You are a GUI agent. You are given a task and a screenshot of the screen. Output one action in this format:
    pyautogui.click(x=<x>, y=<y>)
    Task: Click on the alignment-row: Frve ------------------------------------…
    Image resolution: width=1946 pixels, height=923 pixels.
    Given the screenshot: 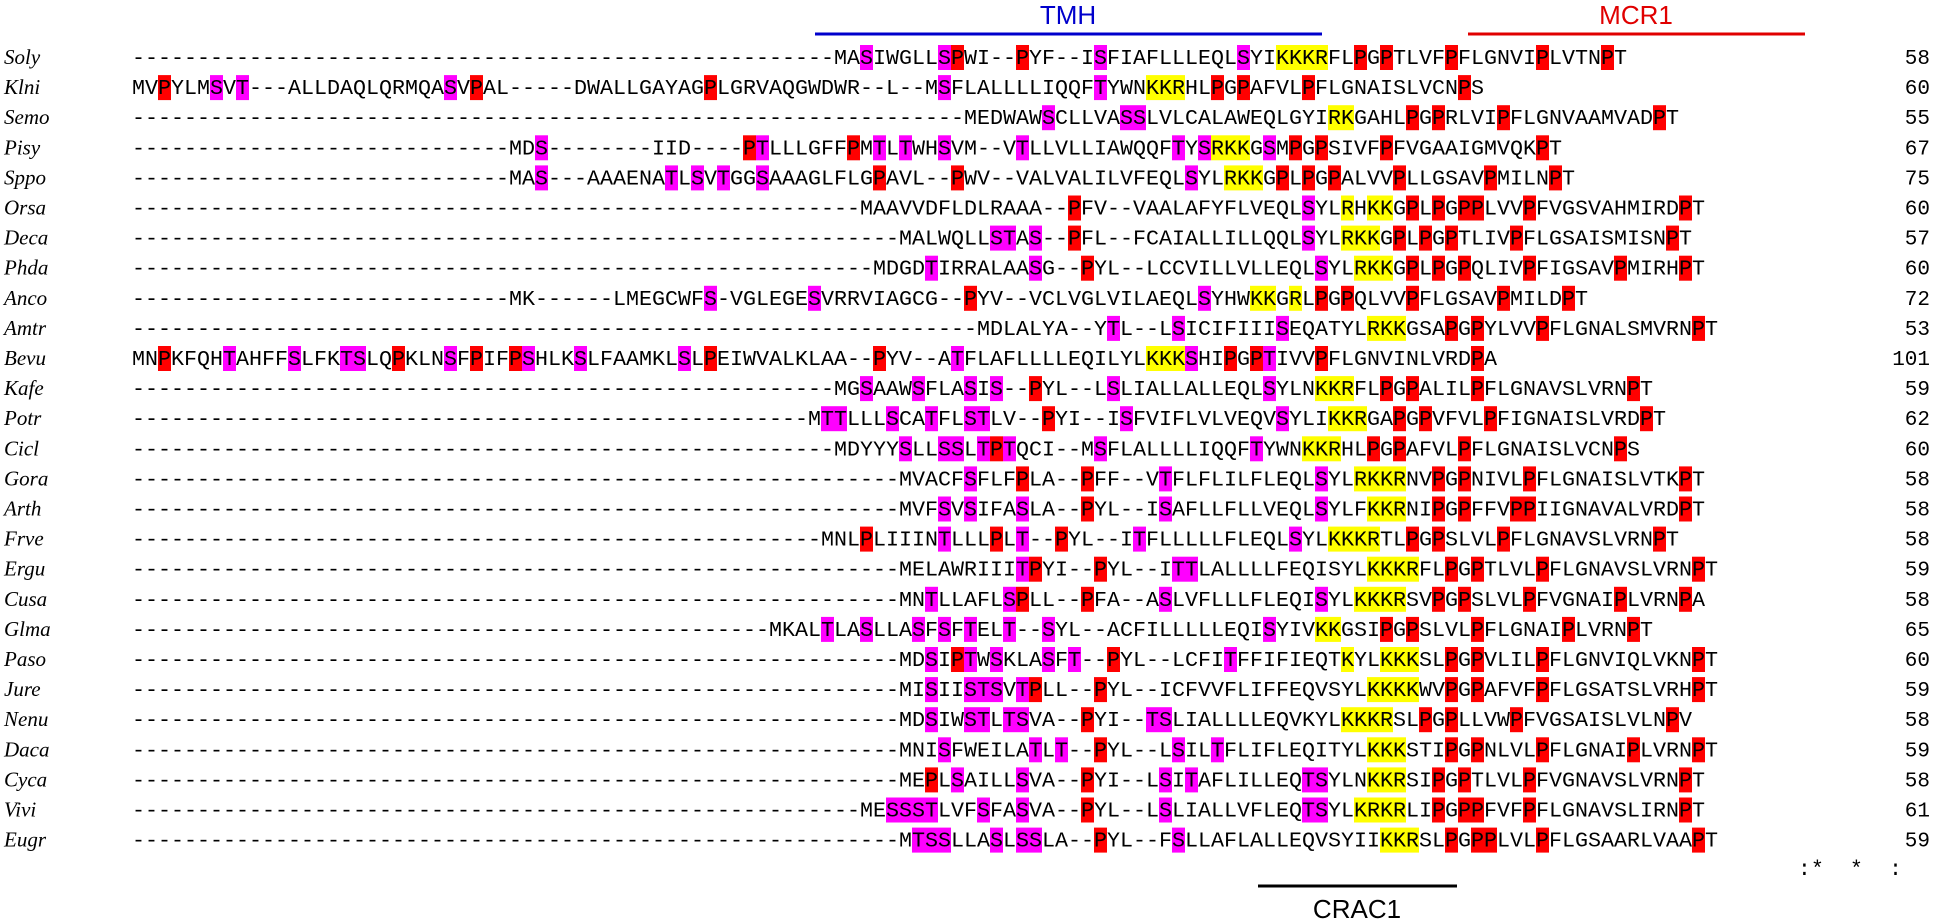 What is the action you would take?
    pyautogui.click(x=966, y=539)
    